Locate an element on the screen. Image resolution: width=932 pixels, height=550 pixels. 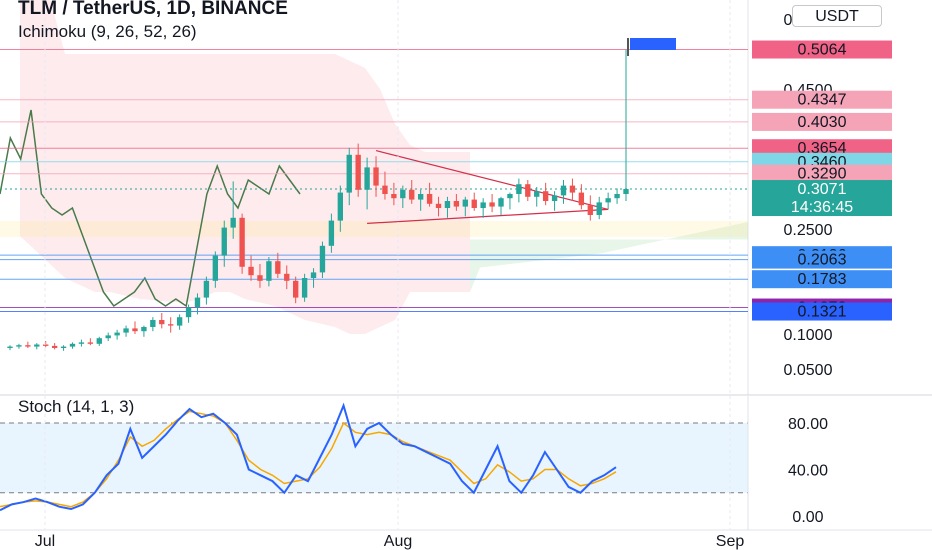
price-label-text: 0.2063 is located at coordinates (822, 260).